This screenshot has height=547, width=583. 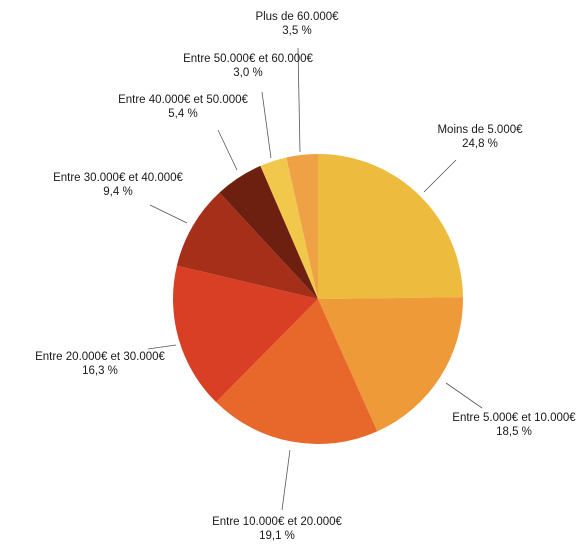 I want to click on slice-category-label: Entre 50.000€ et 60.000€, so click(x=248, y=59).